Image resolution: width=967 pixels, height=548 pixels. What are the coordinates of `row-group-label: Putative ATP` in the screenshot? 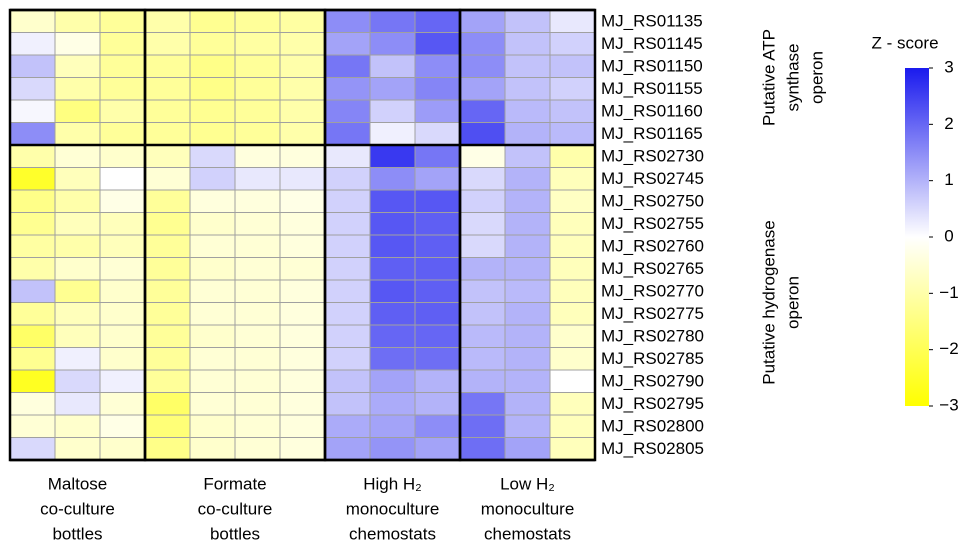 It's located at (768, 77).